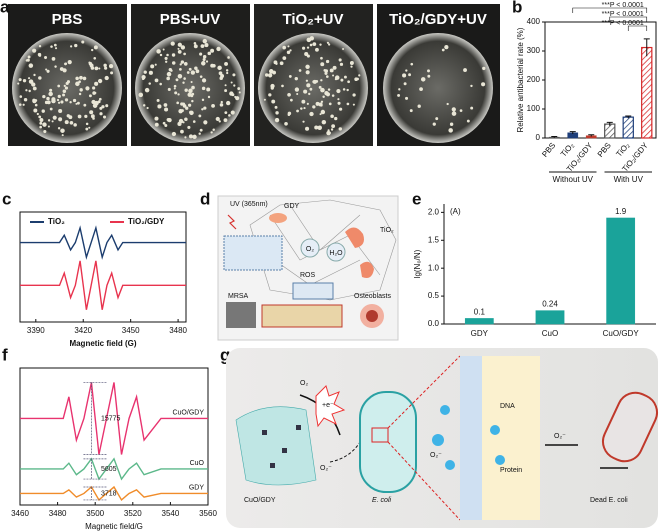 This screenshot has width=662, height=532. I want to click on diagram-text: DNA, so click(507, 406).